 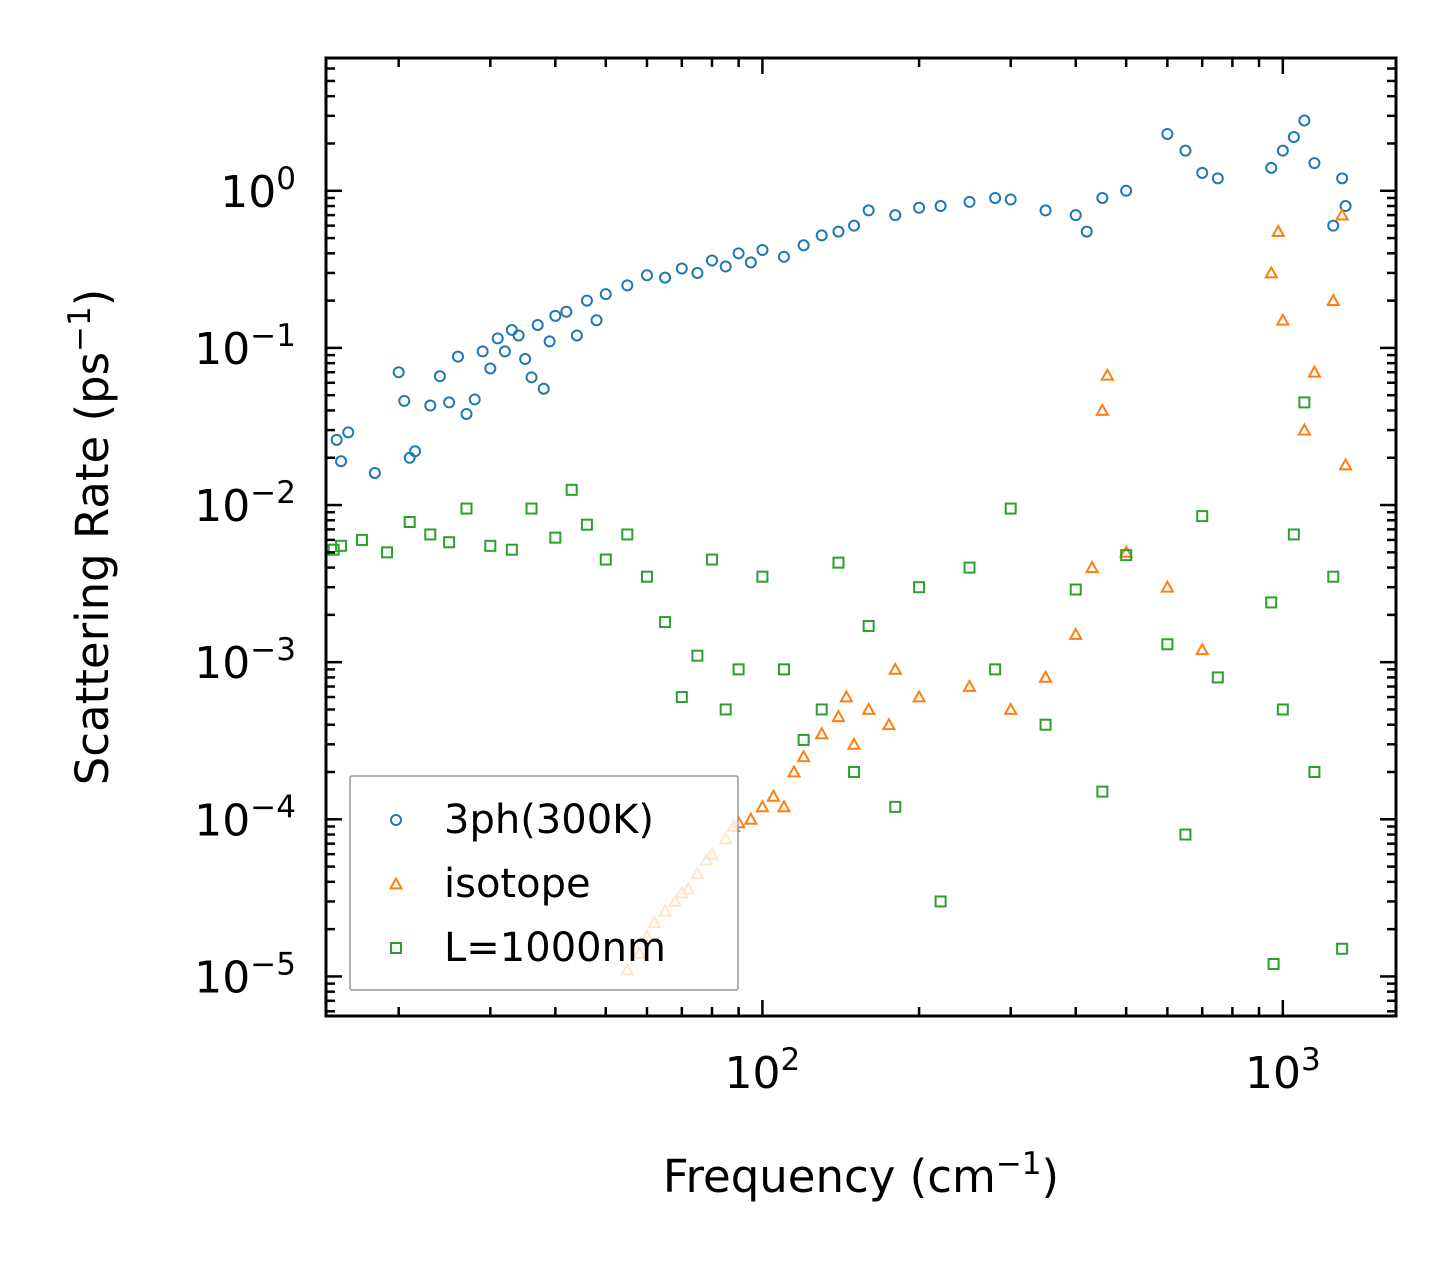 What do you see at coordinates (549, 820) in the screenshot?
I see `legend-label-3ph: 3ph(300K)` at bounding box center [549, 820].